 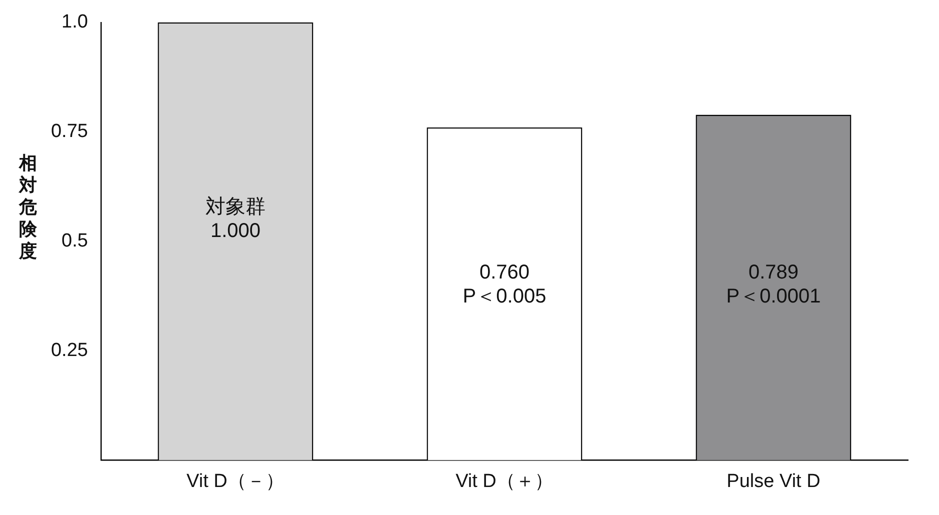 I want to click on annotation: P＜0.005, so click(x=504, y=297).